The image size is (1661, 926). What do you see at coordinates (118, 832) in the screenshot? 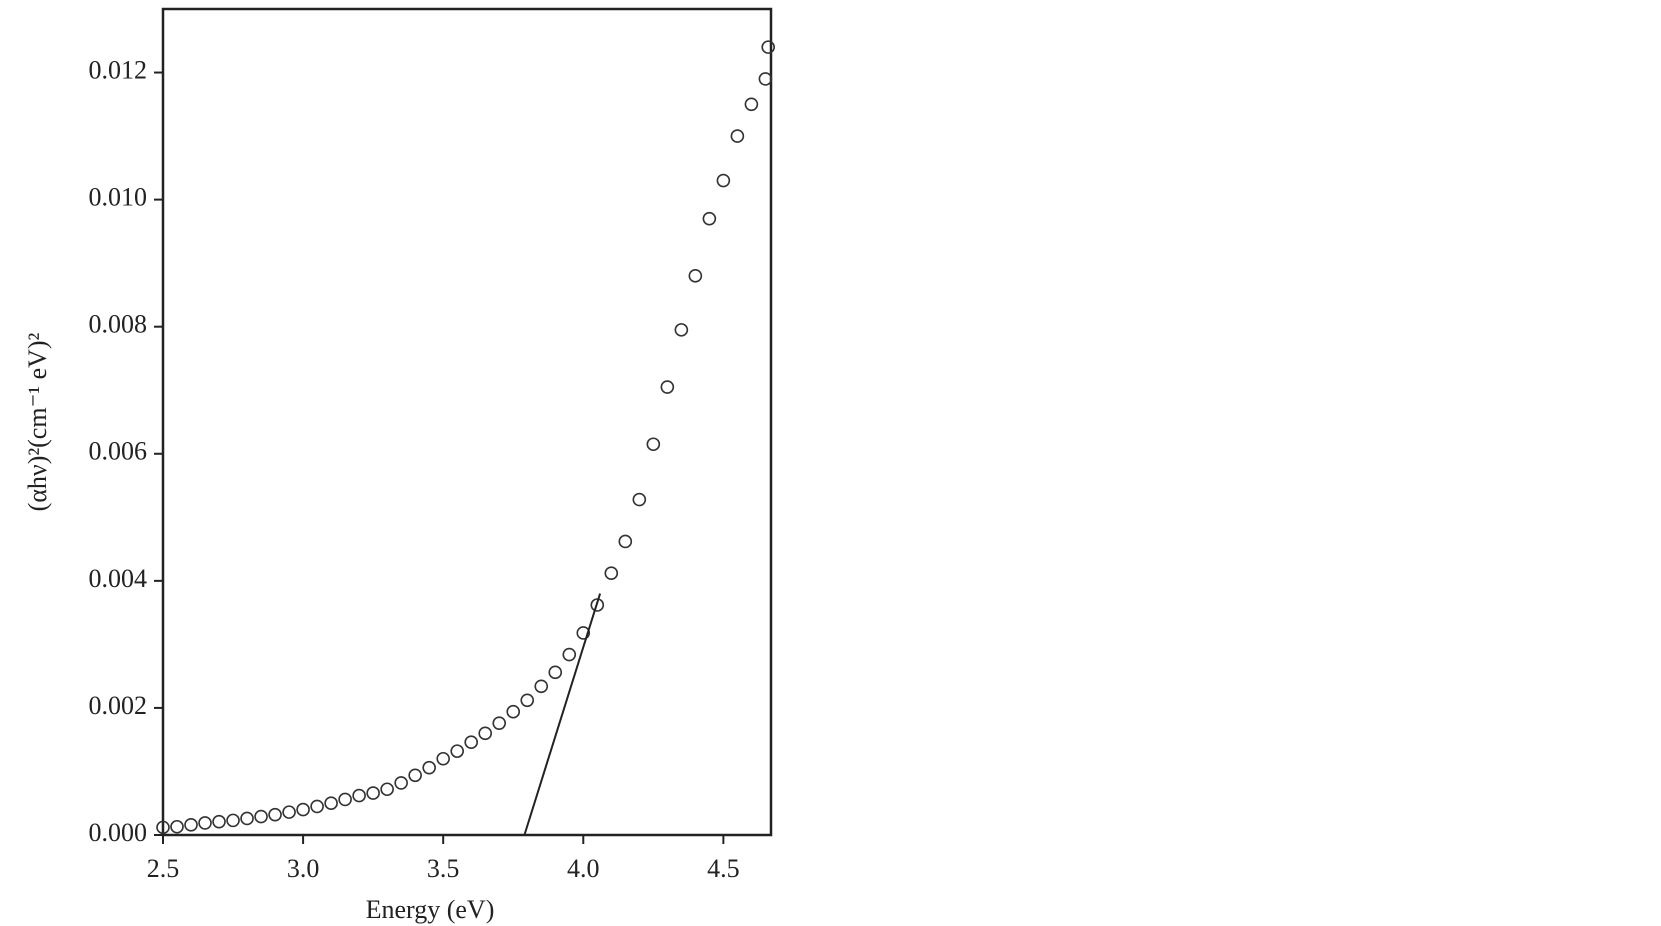
I see `y-tick-label: 0.000` at bounding box center [118, 832].